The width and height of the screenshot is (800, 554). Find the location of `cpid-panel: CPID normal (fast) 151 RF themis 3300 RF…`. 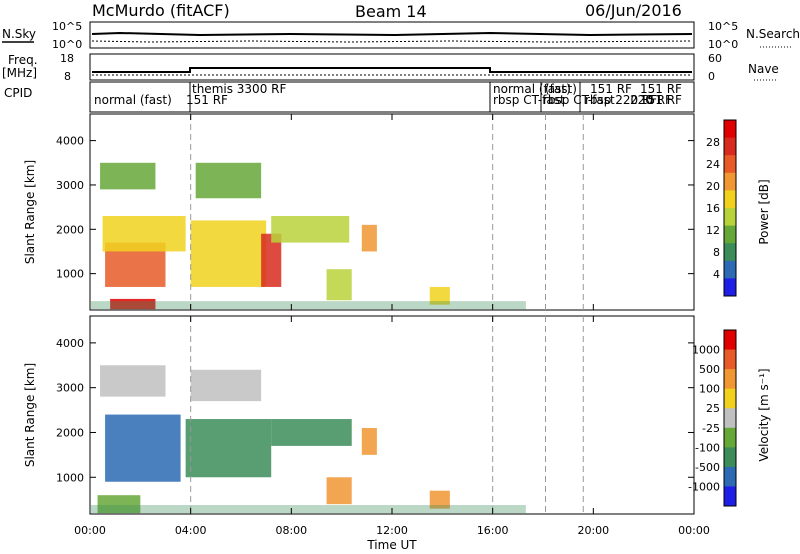

cpid-panel: CPID normal (fast) 151 RF themis 3300 RF… is located at coordinates (349, 97).